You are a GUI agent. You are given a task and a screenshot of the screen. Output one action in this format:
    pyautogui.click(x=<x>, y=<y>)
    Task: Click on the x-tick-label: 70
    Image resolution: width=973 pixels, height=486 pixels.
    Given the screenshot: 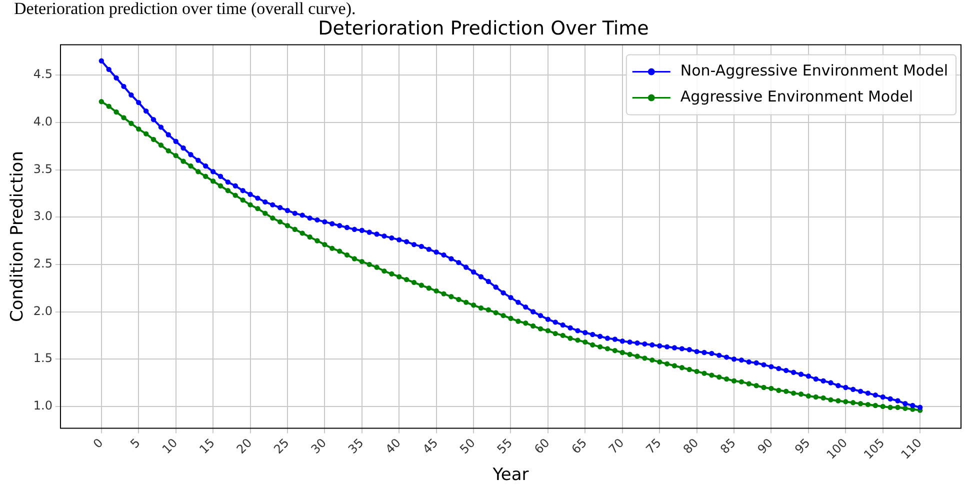 What is the action you would take?
    pyautogui.click(x=616, y=446)
    